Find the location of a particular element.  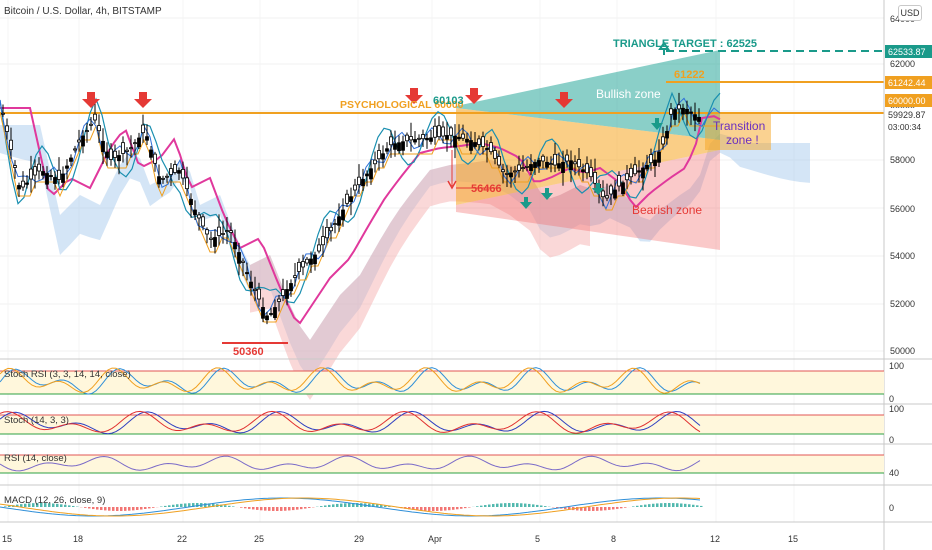

price-tick: 52000 is located at coordinates (902, 304).